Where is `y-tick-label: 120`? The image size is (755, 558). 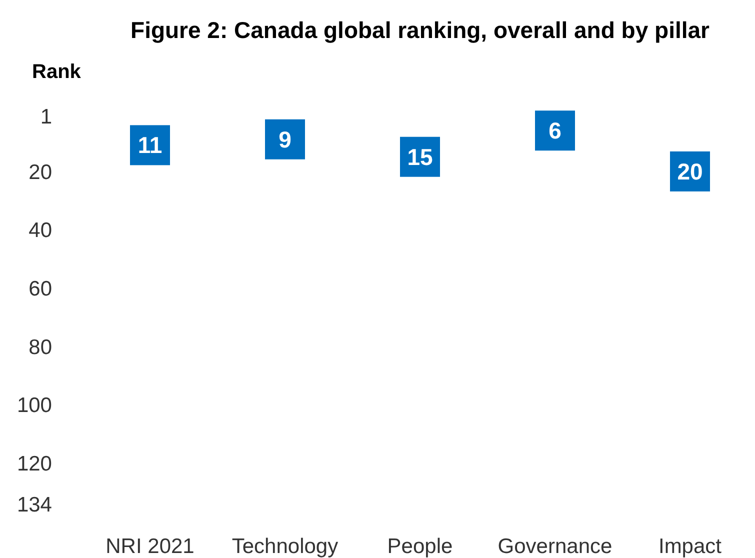 y-tick-label: 120 is located at coordinates (34, 464).